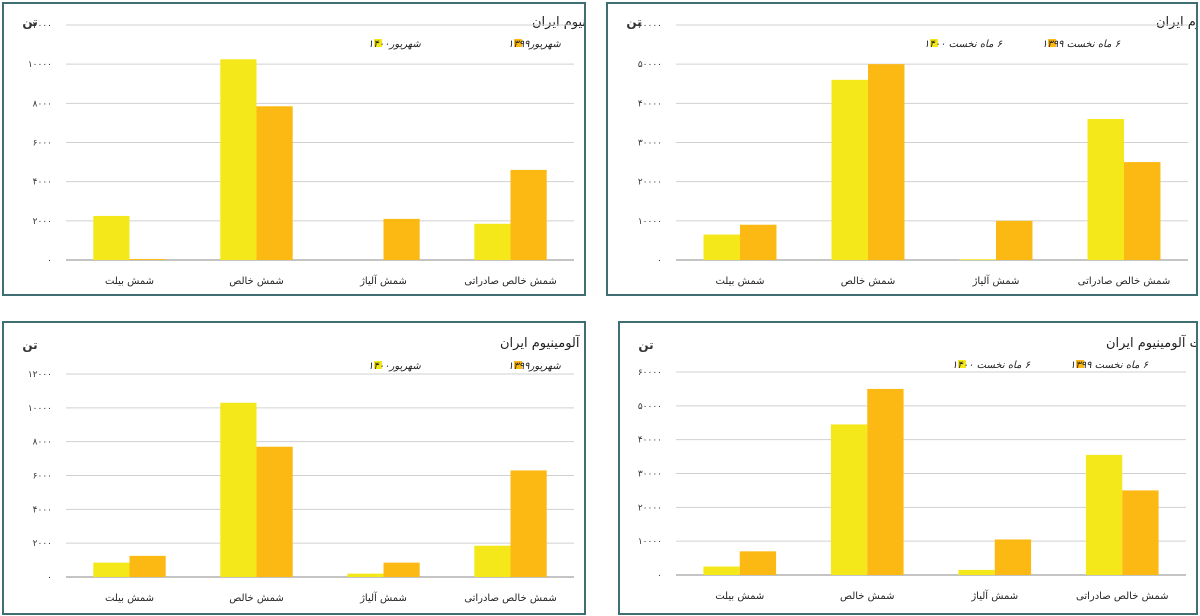  What do you see at coordinates (40, 26) in the screenshot?
I see `y-tick-label: ١٢٠٠٠` at bounding box center [40, 26].